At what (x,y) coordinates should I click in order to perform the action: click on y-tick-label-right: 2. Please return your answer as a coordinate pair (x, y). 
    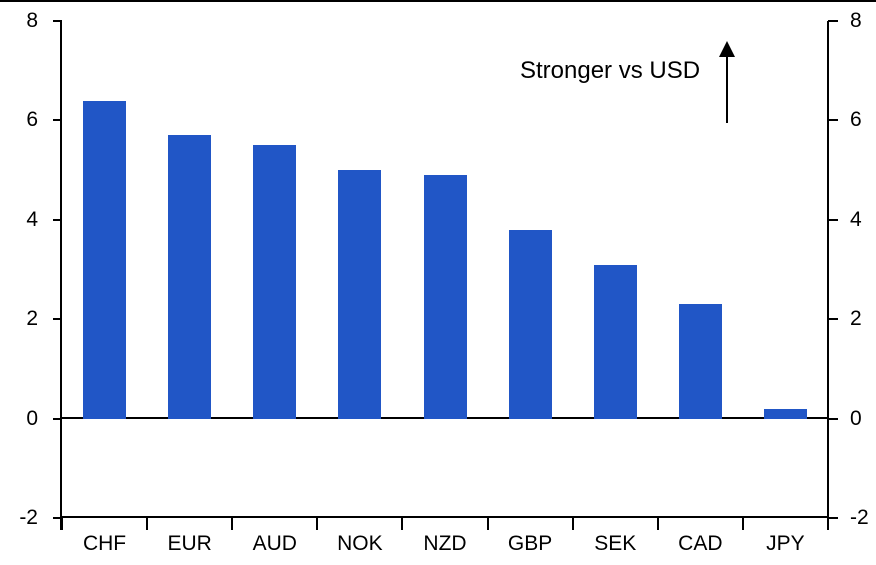
    Looking at the image, I should click on (856, 319).